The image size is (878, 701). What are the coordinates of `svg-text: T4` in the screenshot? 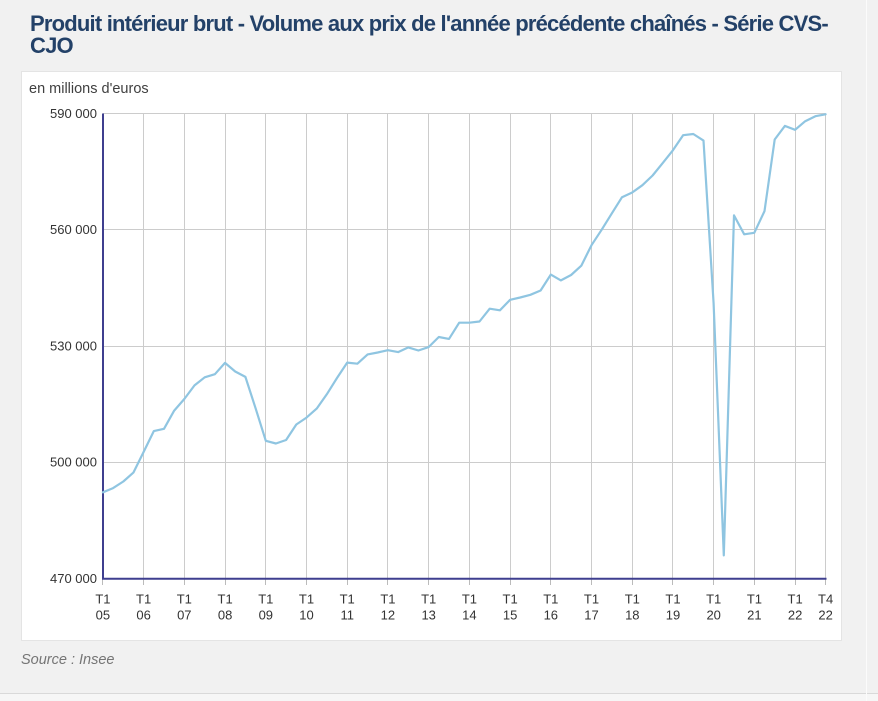 It's located at (825, 599).